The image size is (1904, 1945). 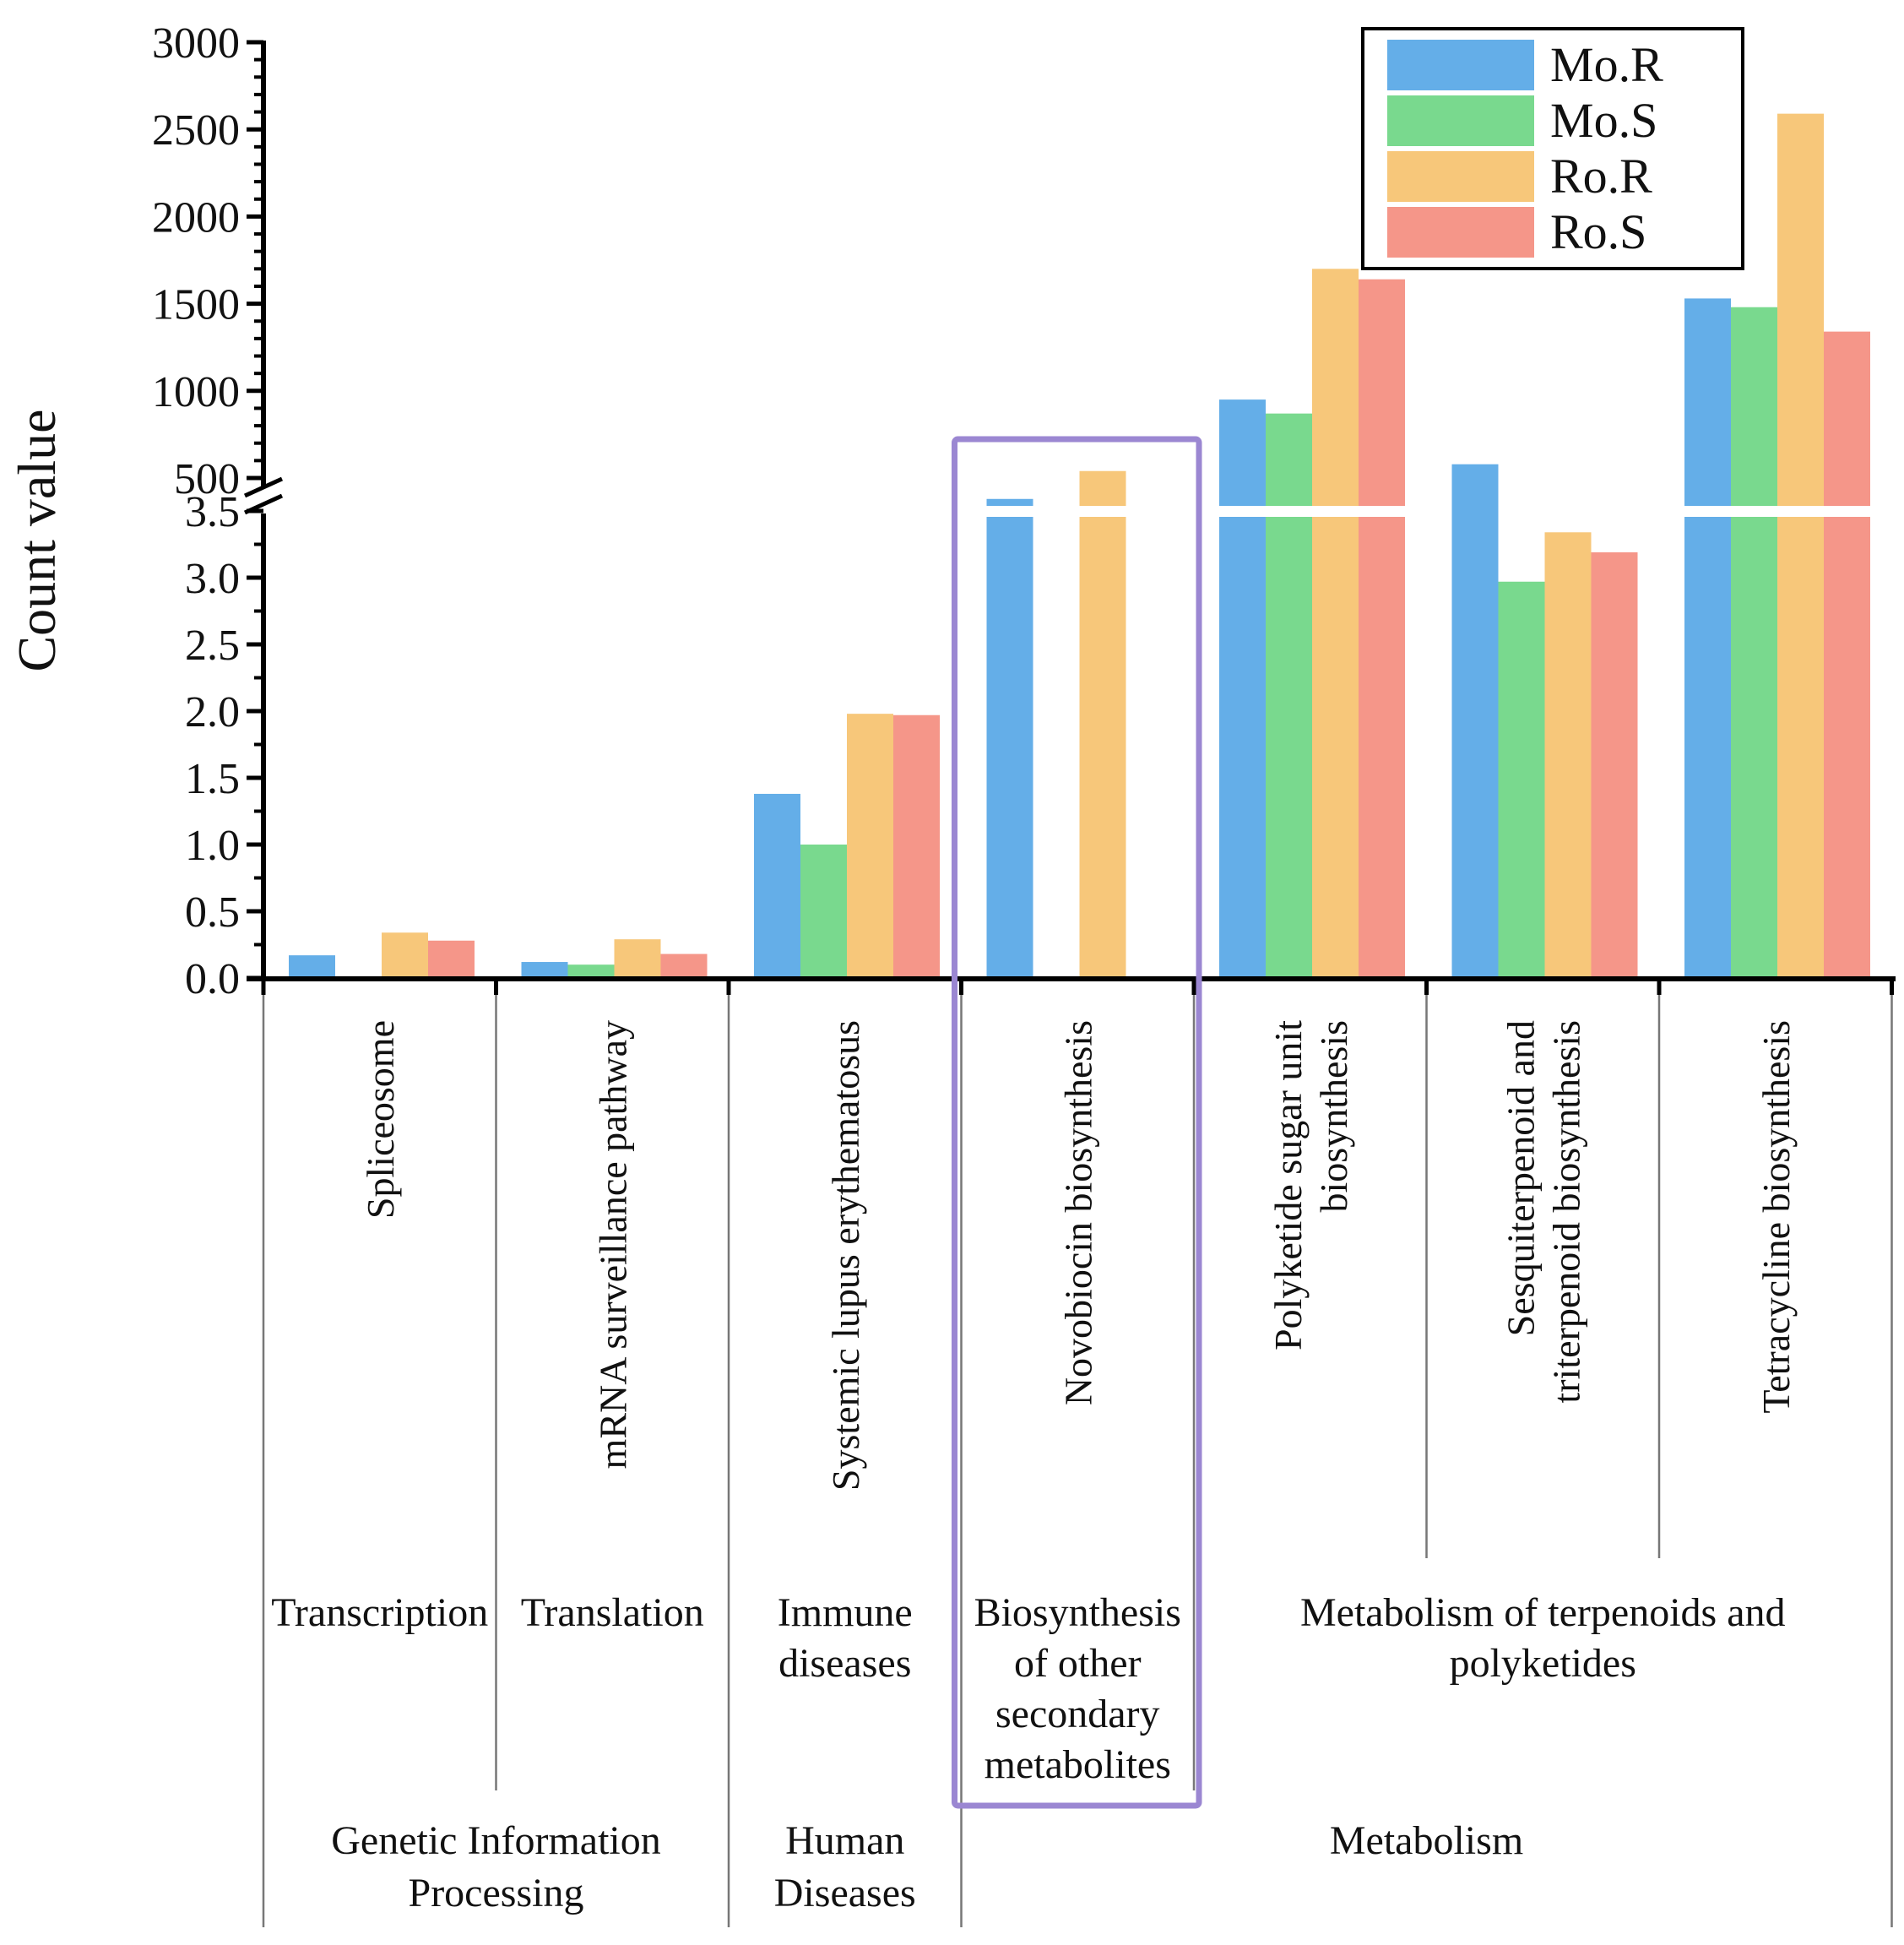 I want to click on x-category-label: Tetracycline biosynthesis, so click(x=1776, y=1217).